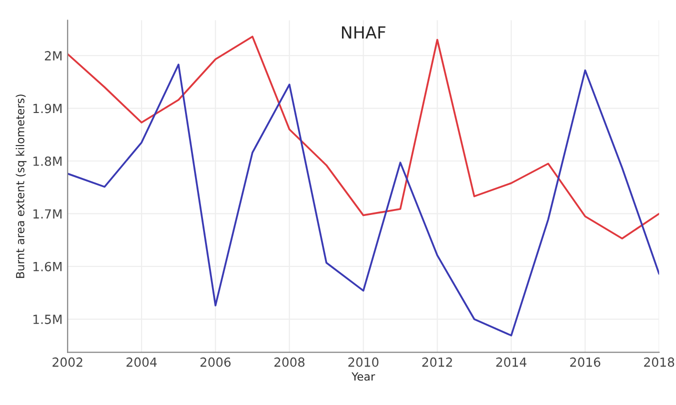 The height and width of the screenshot is (405, 676). What do you see at coordinates (659, 362) in the screenshot?
I see `x-tick-label: 2018` at bounding box center [659, 362].